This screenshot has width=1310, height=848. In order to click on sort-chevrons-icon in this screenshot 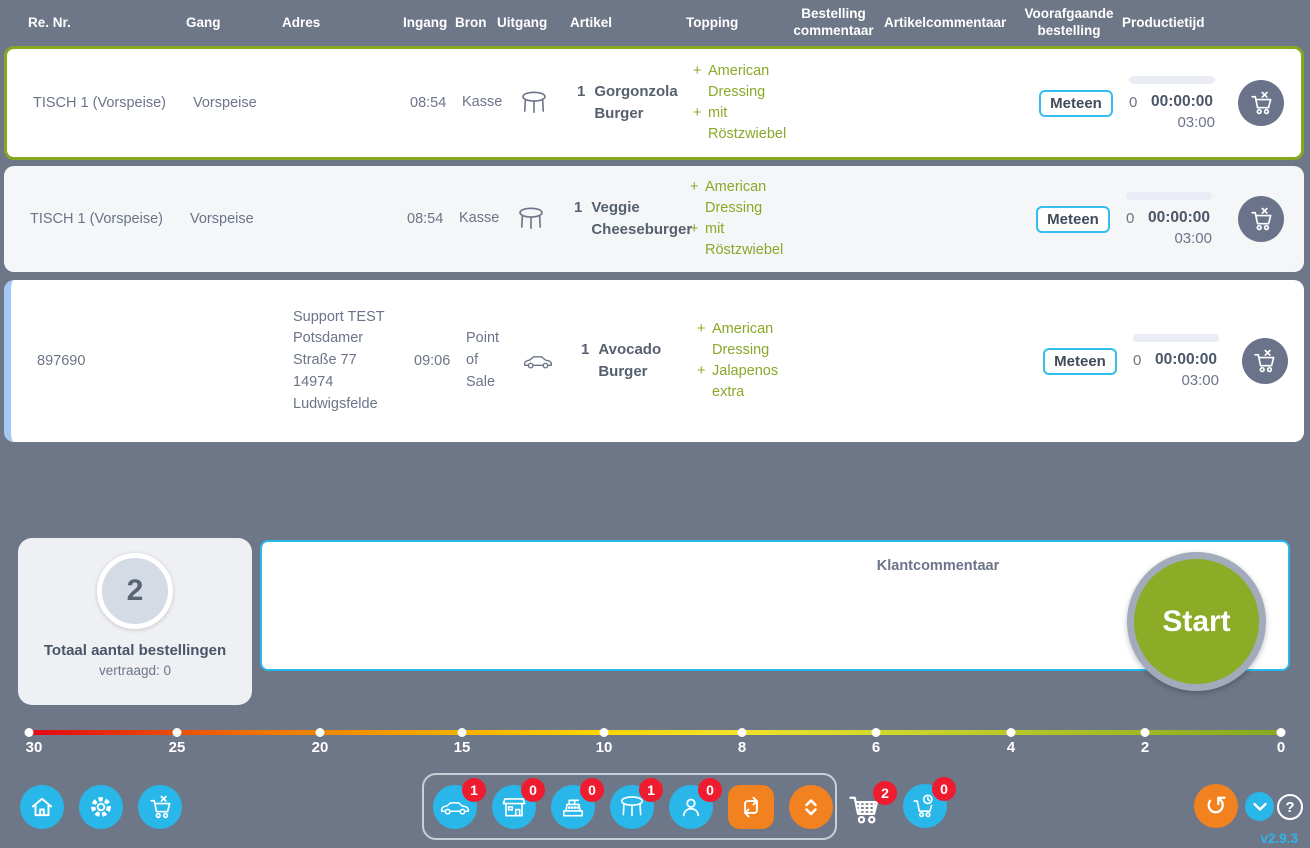, I will do `click(811, 807)`.